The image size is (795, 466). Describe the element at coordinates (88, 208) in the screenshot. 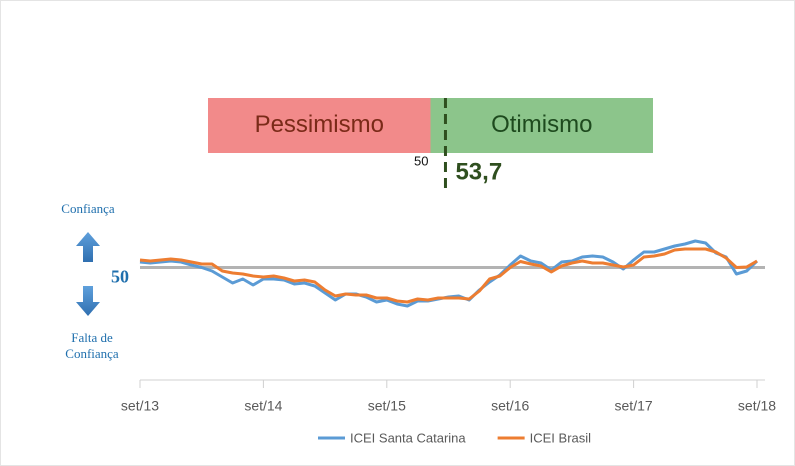

I see `annotation-high: Confiança` at that location.